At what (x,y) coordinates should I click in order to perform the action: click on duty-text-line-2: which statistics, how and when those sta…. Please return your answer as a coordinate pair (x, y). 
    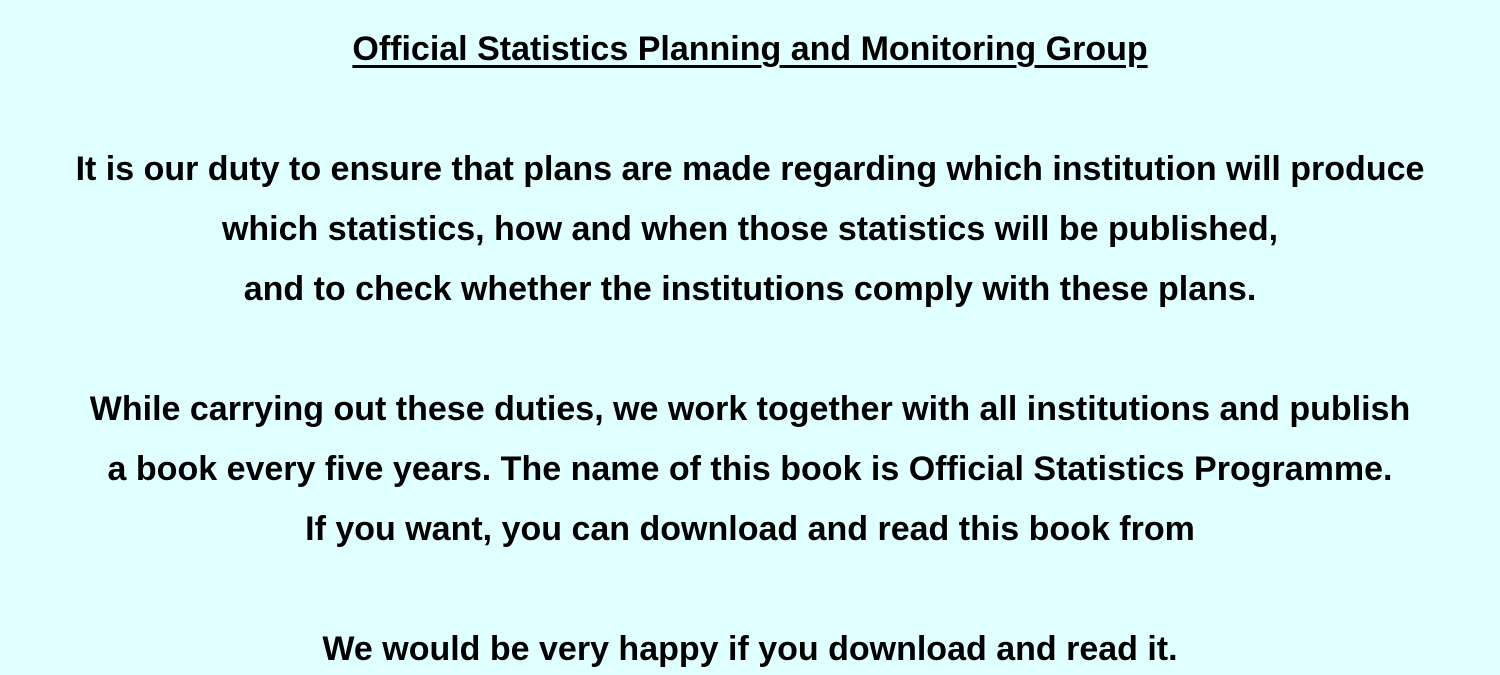
    Looking at the image, I should click on (750, 229).